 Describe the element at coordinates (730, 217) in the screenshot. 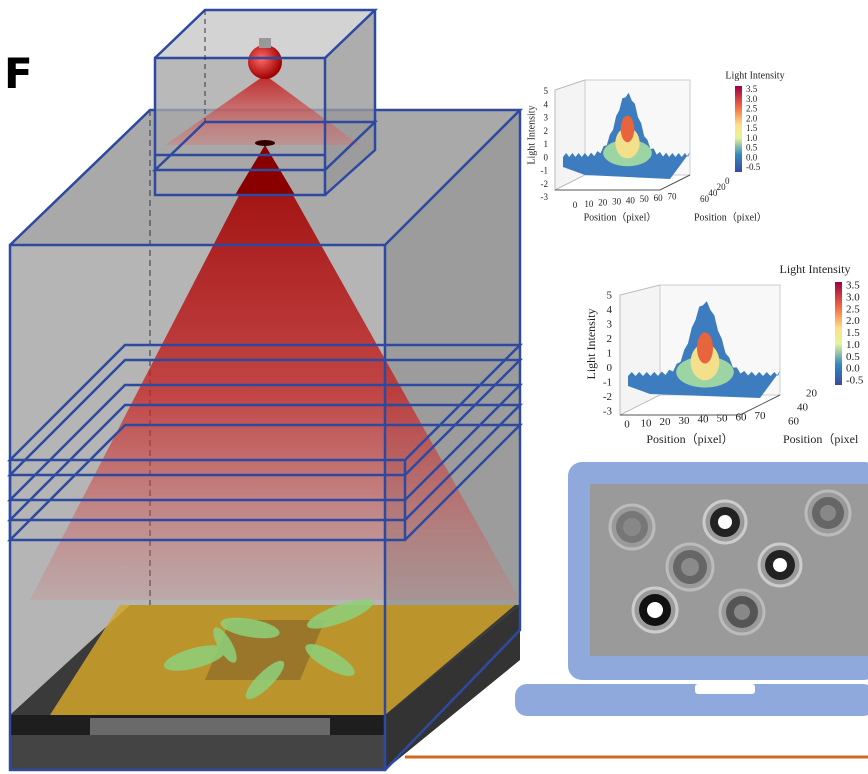

I see `y-axis-label: Position（pixel）` at that location.